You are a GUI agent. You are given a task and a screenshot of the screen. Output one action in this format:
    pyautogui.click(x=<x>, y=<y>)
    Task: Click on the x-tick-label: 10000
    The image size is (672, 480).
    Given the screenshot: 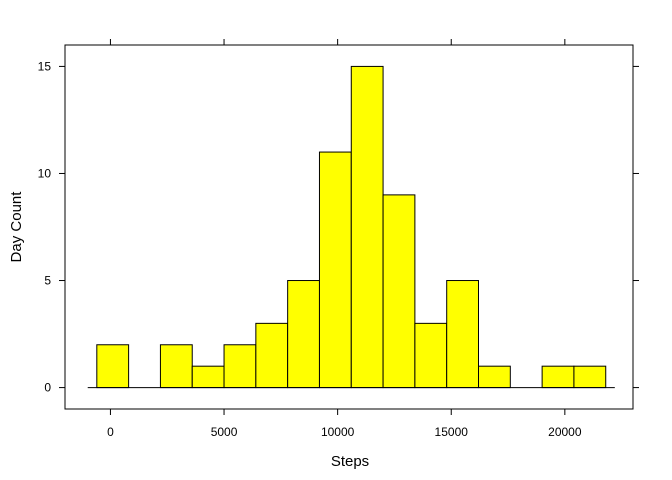 What is the action you would take?
    pyautogui.click(x=338, y=432)
    